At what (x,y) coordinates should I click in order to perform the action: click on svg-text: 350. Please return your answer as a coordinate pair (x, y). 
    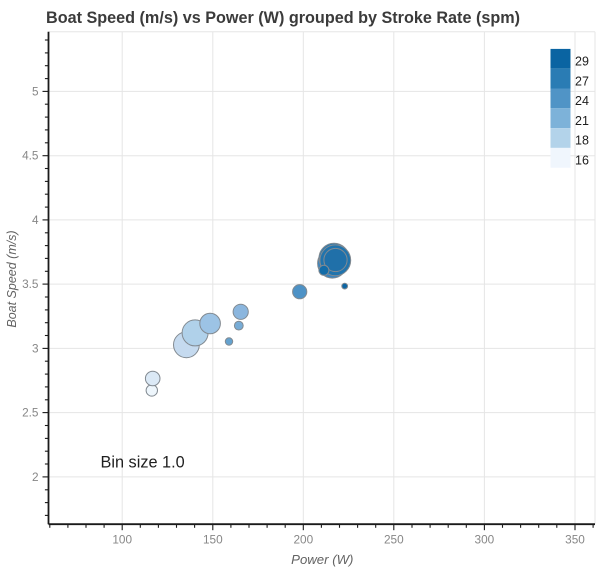
    Looking at the image, I should click on (575, 540).